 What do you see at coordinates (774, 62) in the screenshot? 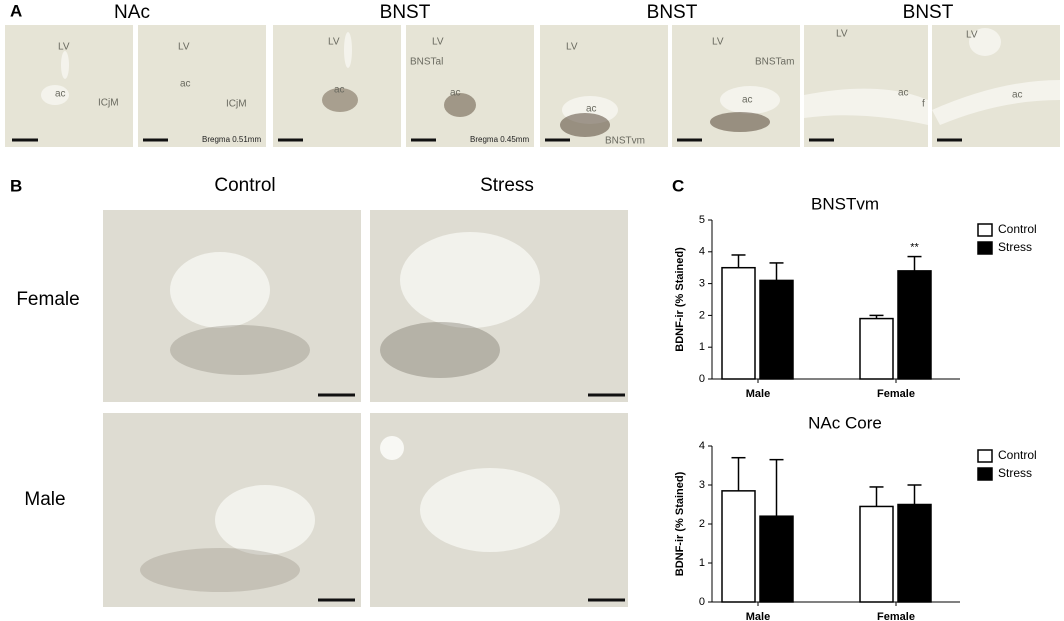
I see `region-label: BNSTam` at bounding box center [774, 62].